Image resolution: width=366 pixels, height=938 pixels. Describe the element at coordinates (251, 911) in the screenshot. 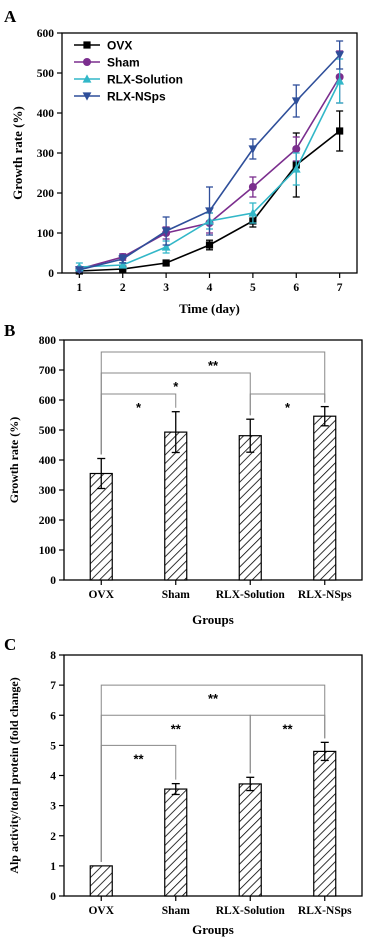

I see `panel-c-x-tick-label: RLX-Solution` at that location.